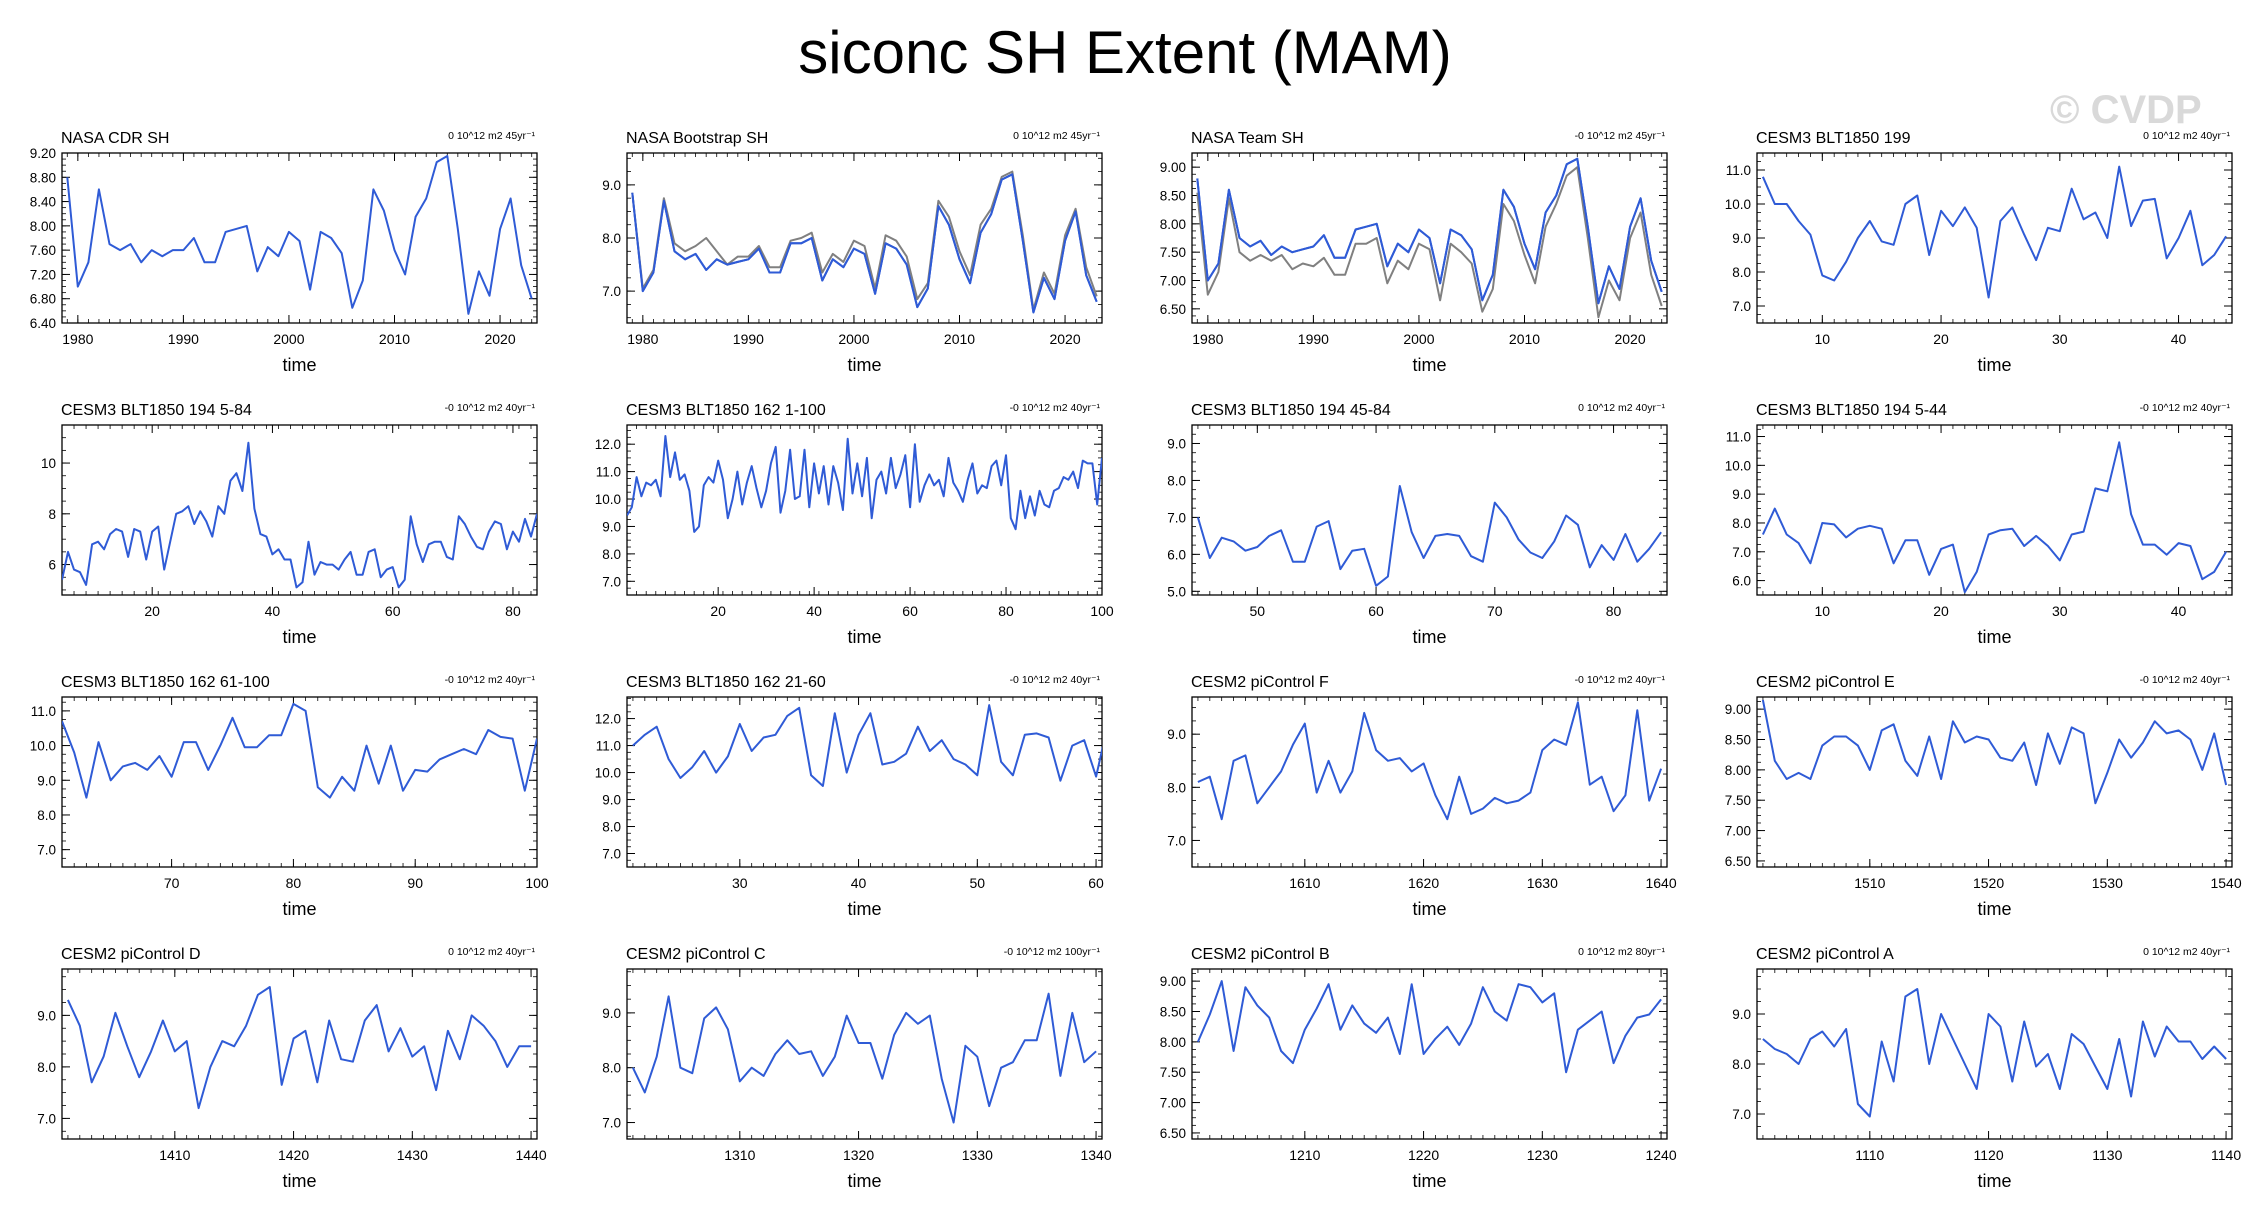 Image resolution: width=2250 pixels, height=1230 pixels. Describe the element at coordinates (165, 682) in the screenshot. I see `panel-title: CESM3 BLT1850 162 61-100` at that location.